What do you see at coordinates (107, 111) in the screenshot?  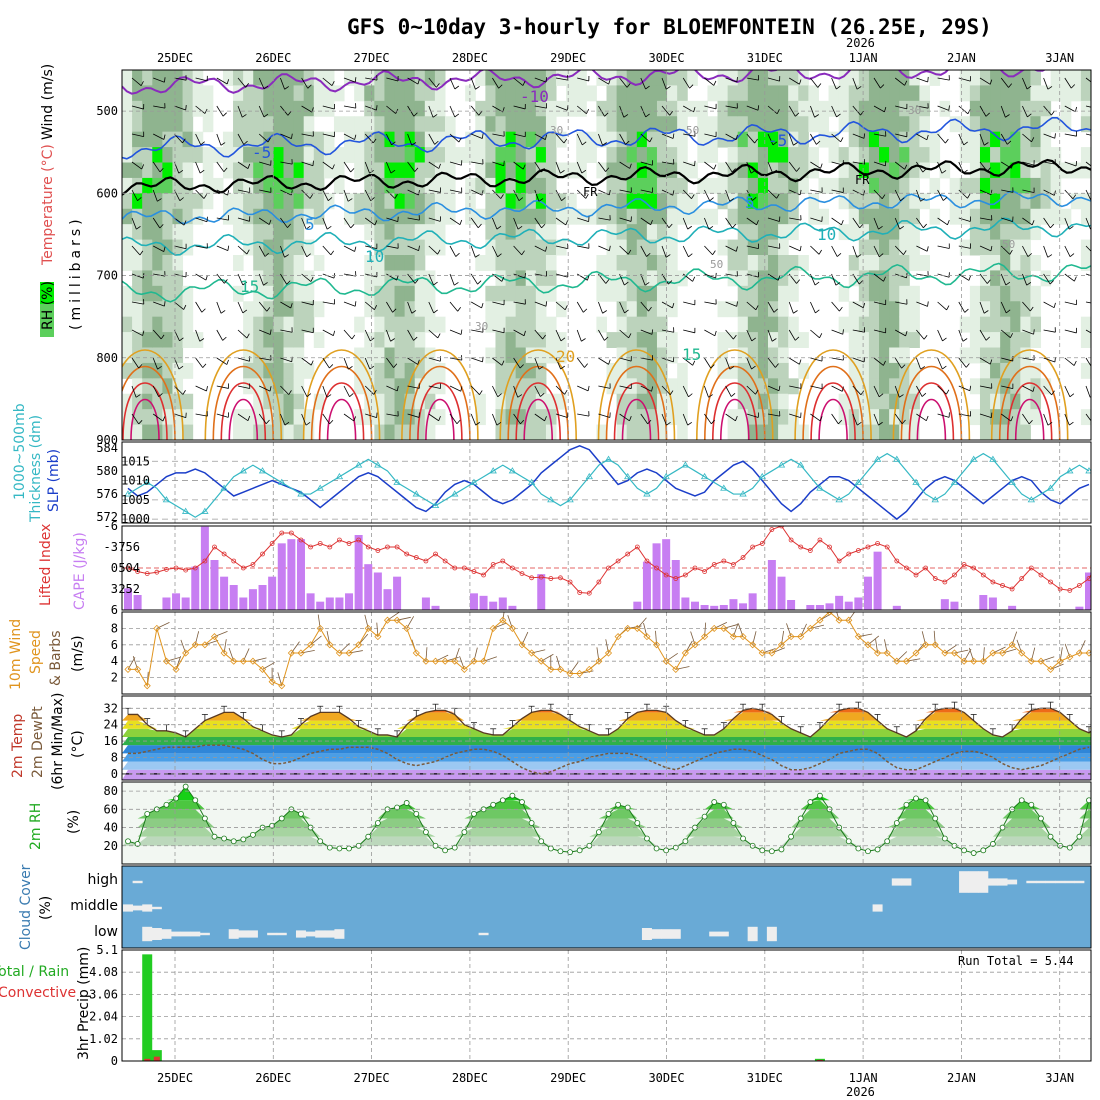 I see `pressure-tick-0: 500` at bounding box center [107, 111].